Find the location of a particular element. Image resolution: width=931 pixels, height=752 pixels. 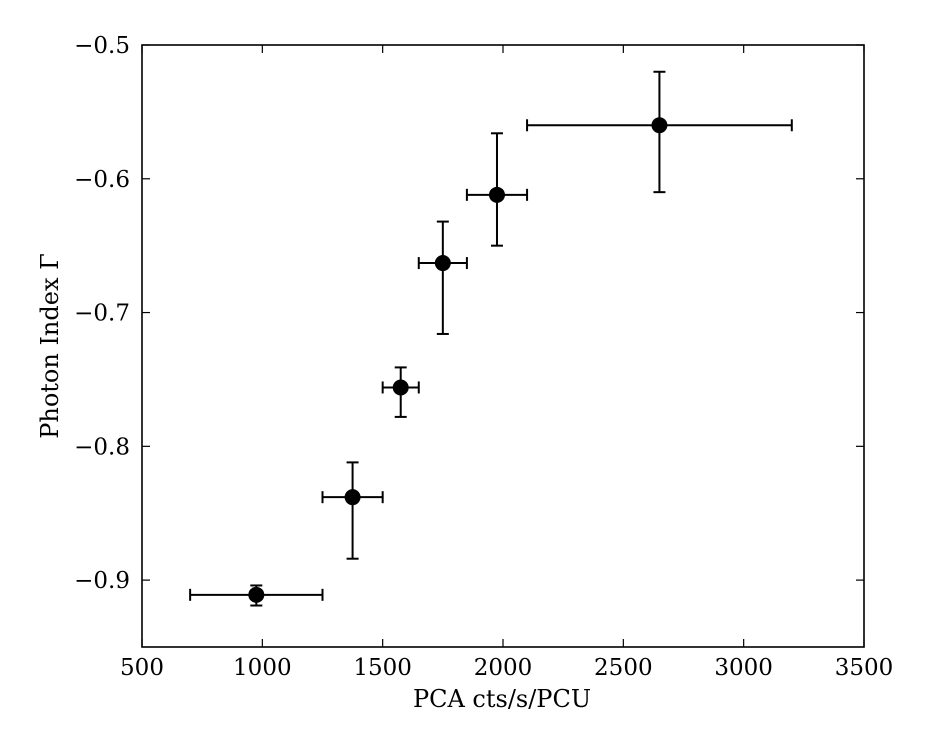

y-tick-label: −0.8 is located at coordinates (102, 447).